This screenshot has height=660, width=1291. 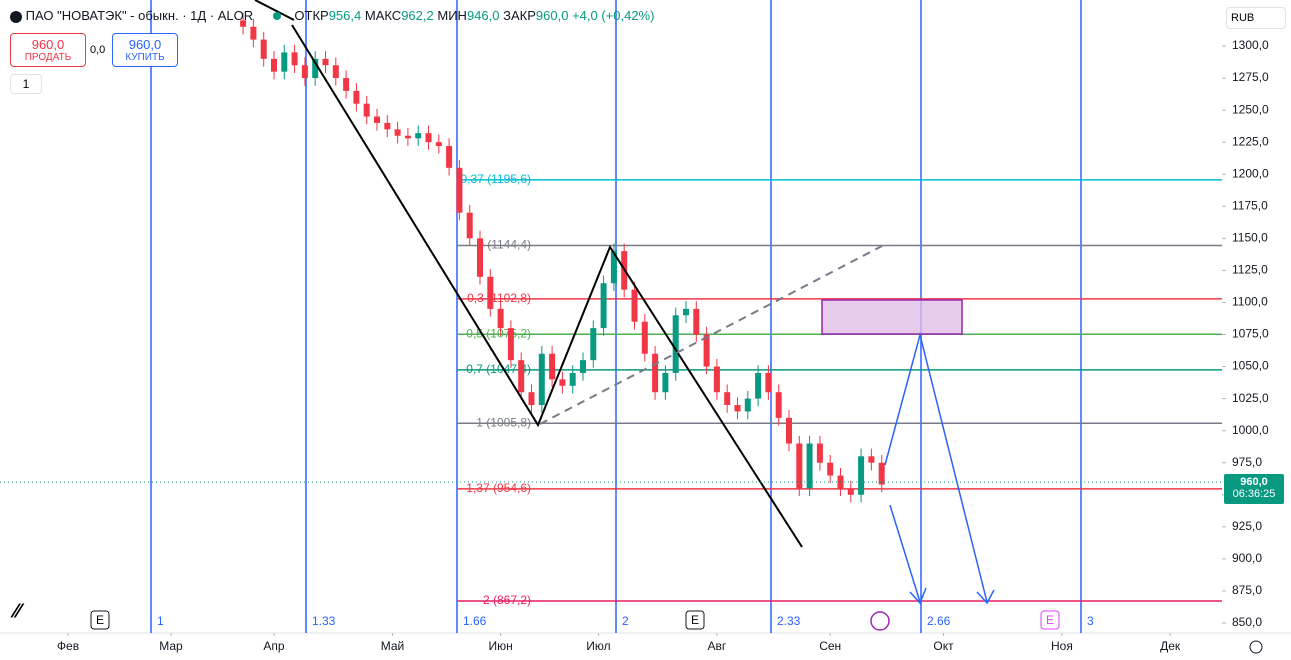 What do you see at coordinates (1250, 238) in the screenshot?
I see `y-tick-label: 1150,0` at bounding box center [1250, 238].